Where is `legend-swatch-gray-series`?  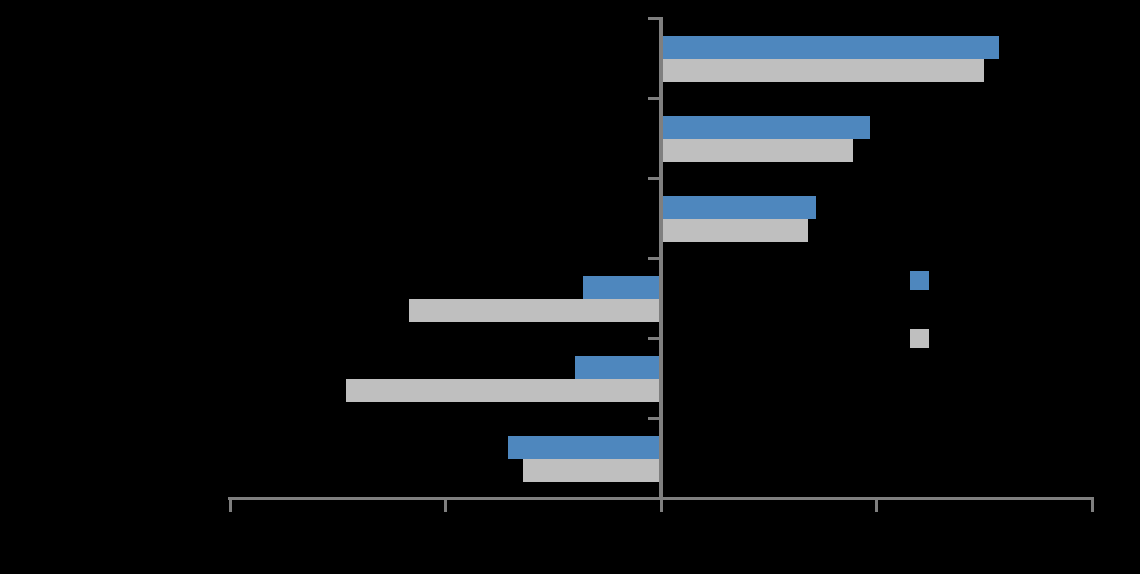 legend-swatch-gray-series is located at coordinates (919, 338).